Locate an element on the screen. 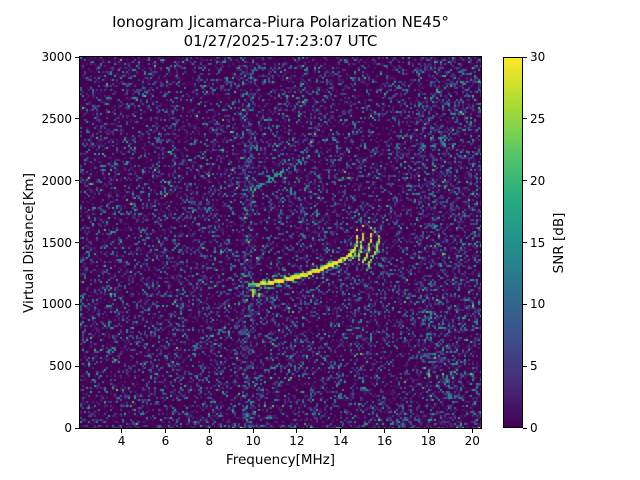 The height and width of the screenshot is (480, 640). cbar-tick-label: 5 is located at coordinates (534, 366).